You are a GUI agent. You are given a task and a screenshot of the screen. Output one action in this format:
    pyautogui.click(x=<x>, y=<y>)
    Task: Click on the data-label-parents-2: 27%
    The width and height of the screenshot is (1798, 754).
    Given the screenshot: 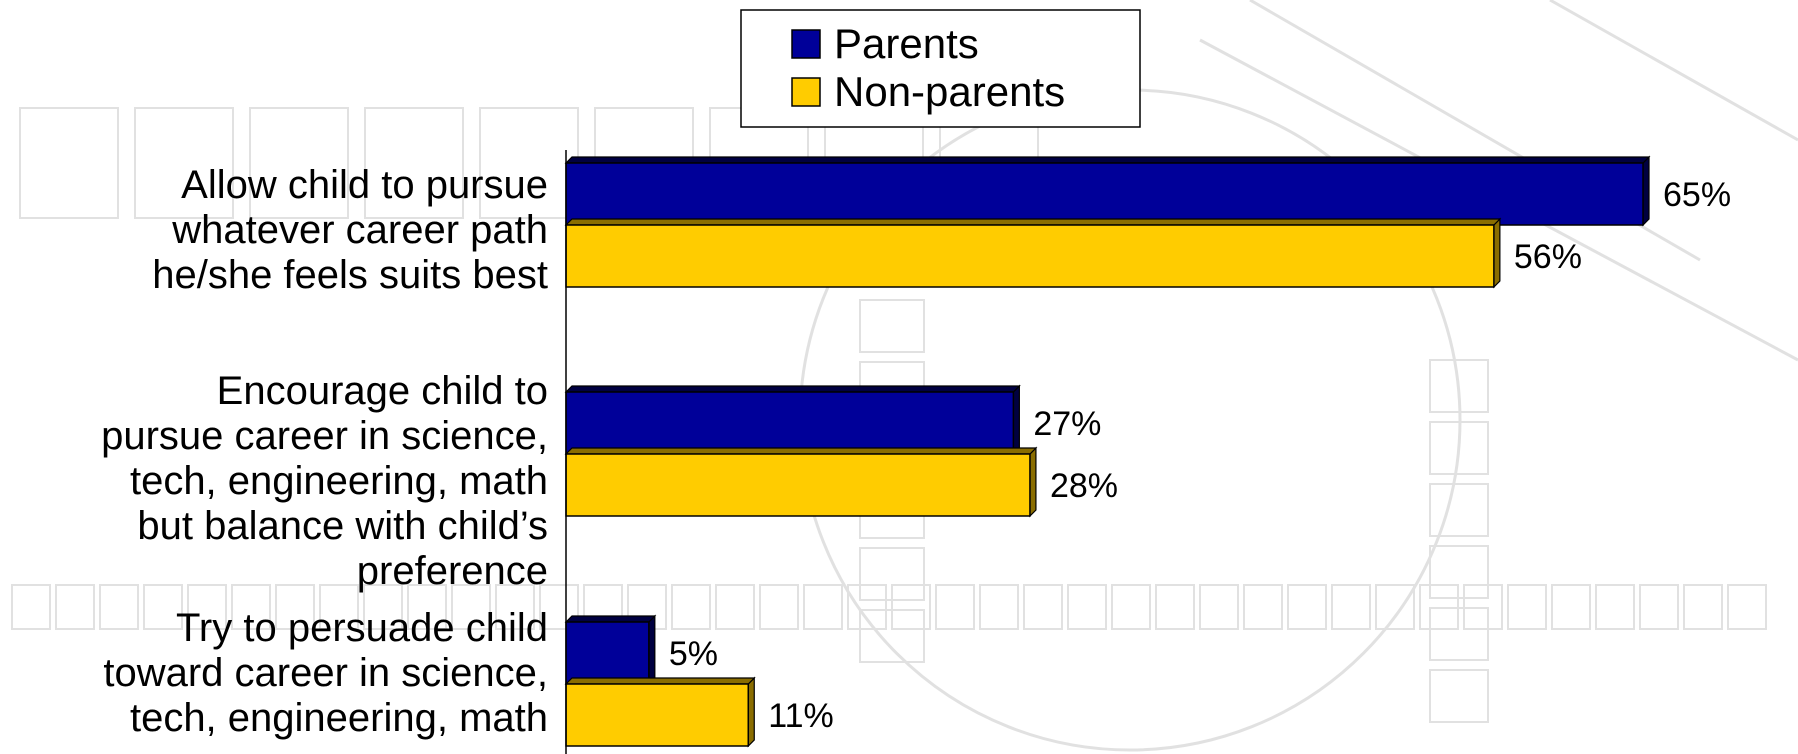 What is the action you would take?
    pyautogui.click(x=1067, y=424)
    